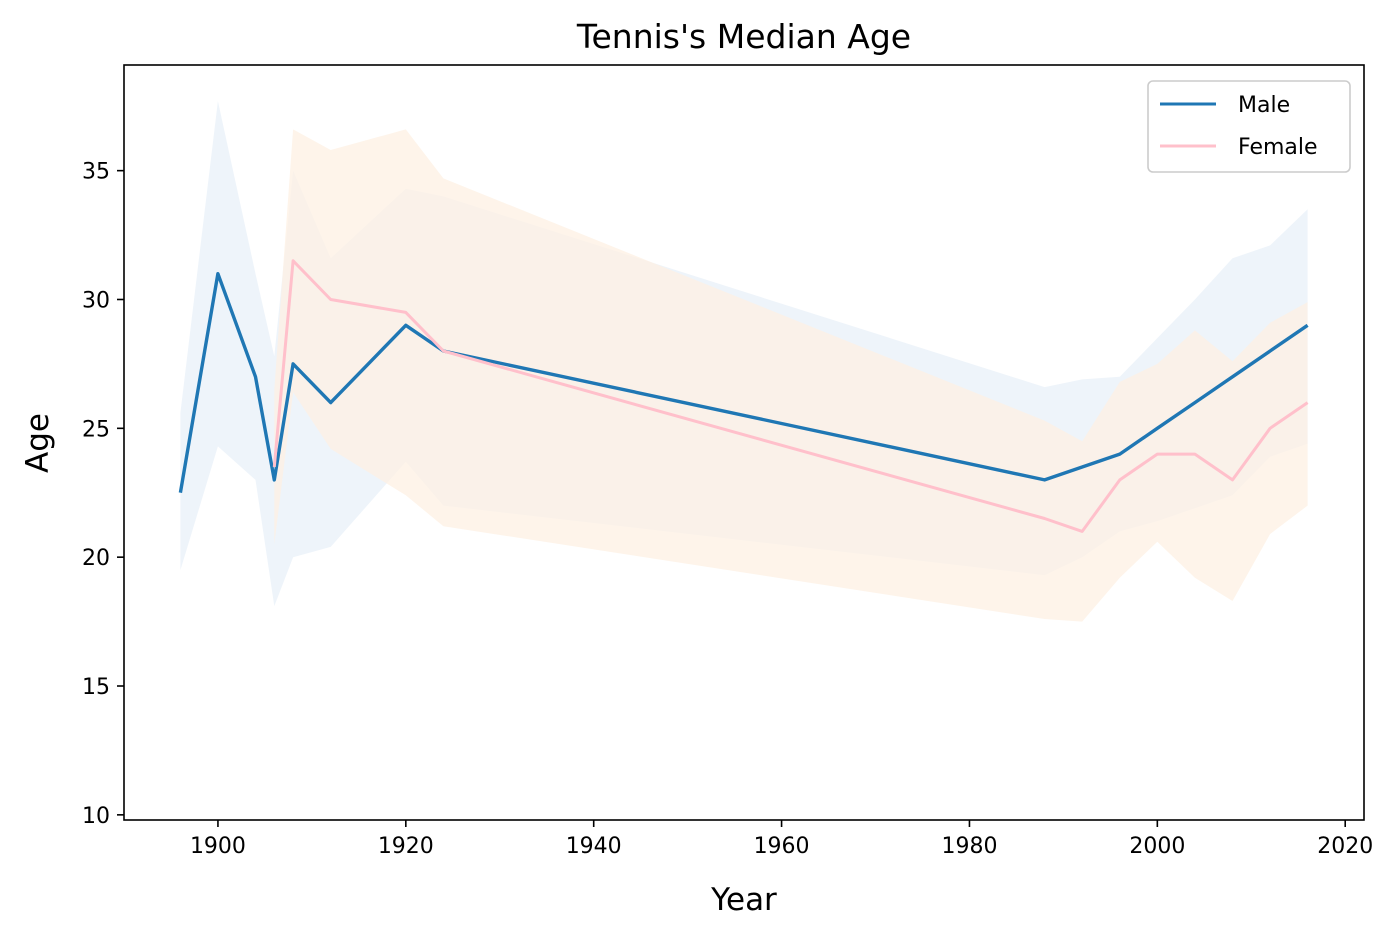 The height and width of the screenshot is (938, 1400). I want to click on chart-title: Tennis's Median Age, so click(743, 36).